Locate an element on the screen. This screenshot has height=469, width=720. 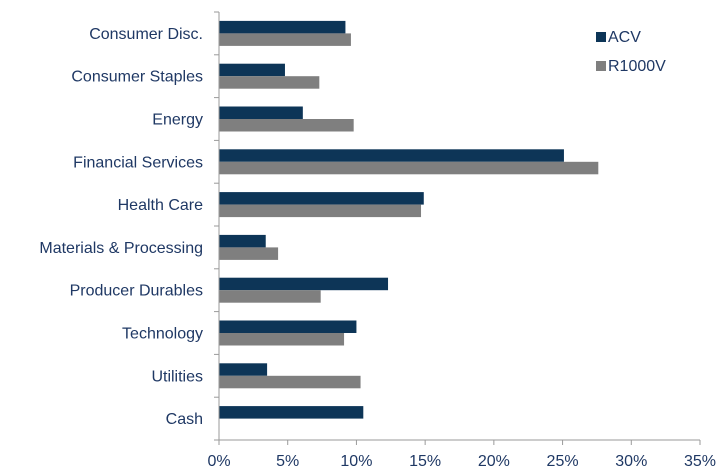
x-tick-label: 35% is located at coordinates (700, 461).